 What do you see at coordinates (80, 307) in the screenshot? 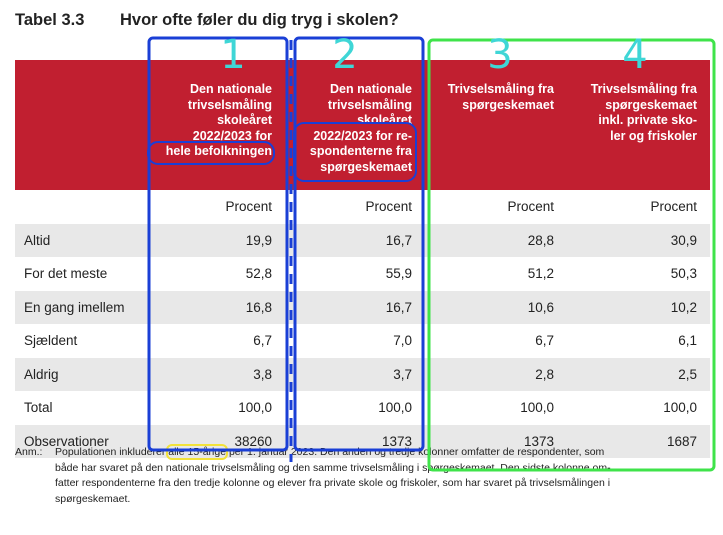
I see `row-label: En gang imellem` at bounding box center [80, 307].